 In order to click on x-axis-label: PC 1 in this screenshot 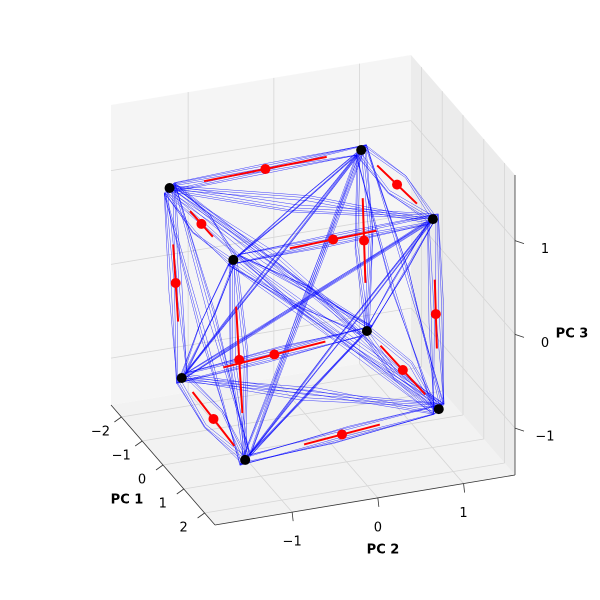, I will do `click(127, 500)`.